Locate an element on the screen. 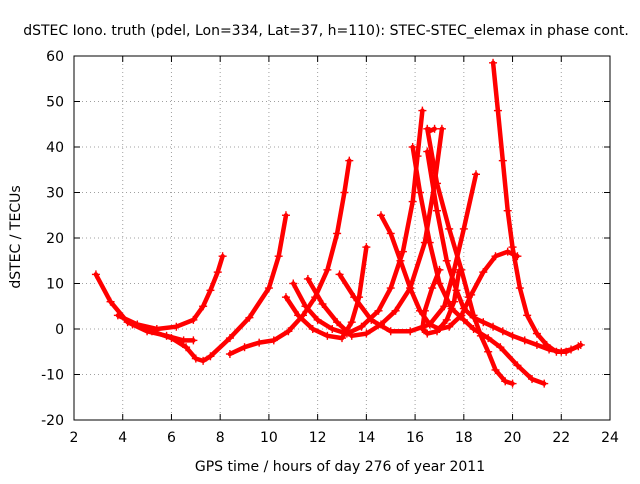 The height and width of the screenshot is (484, 640). y-tick-labels: -20 -10 0 10 20 30 40 50 60 is located at coordinates (52, 239).